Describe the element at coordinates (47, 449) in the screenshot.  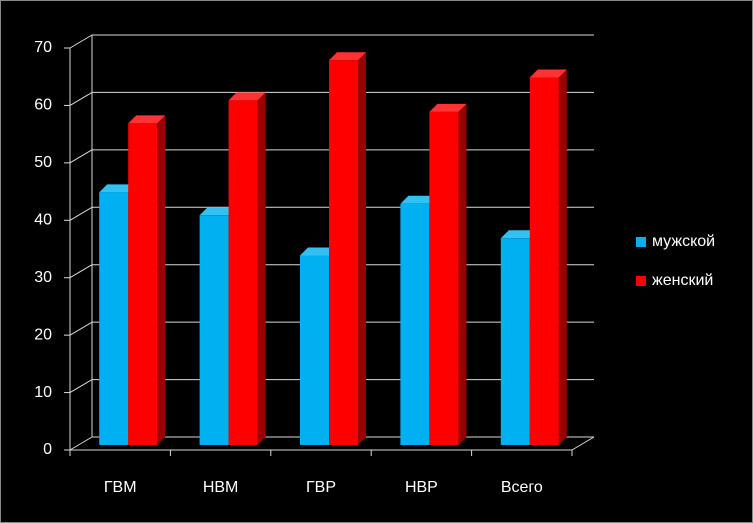
I see `y-tick-label: 0` at that location.